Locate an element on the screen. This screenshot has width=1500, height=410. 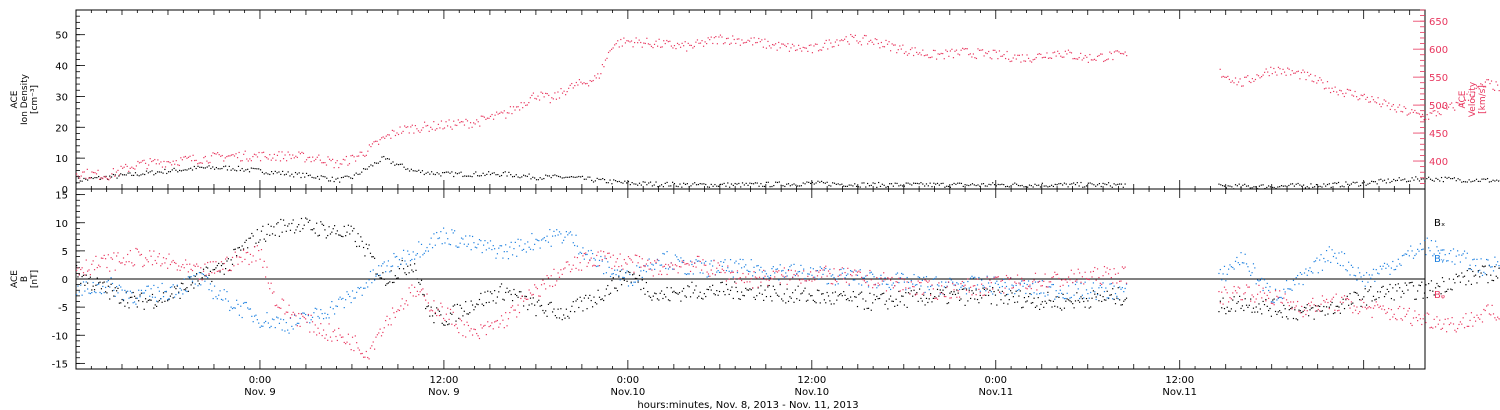
x-tick-time-label: 0:00 is located at coordinates (260, 380).